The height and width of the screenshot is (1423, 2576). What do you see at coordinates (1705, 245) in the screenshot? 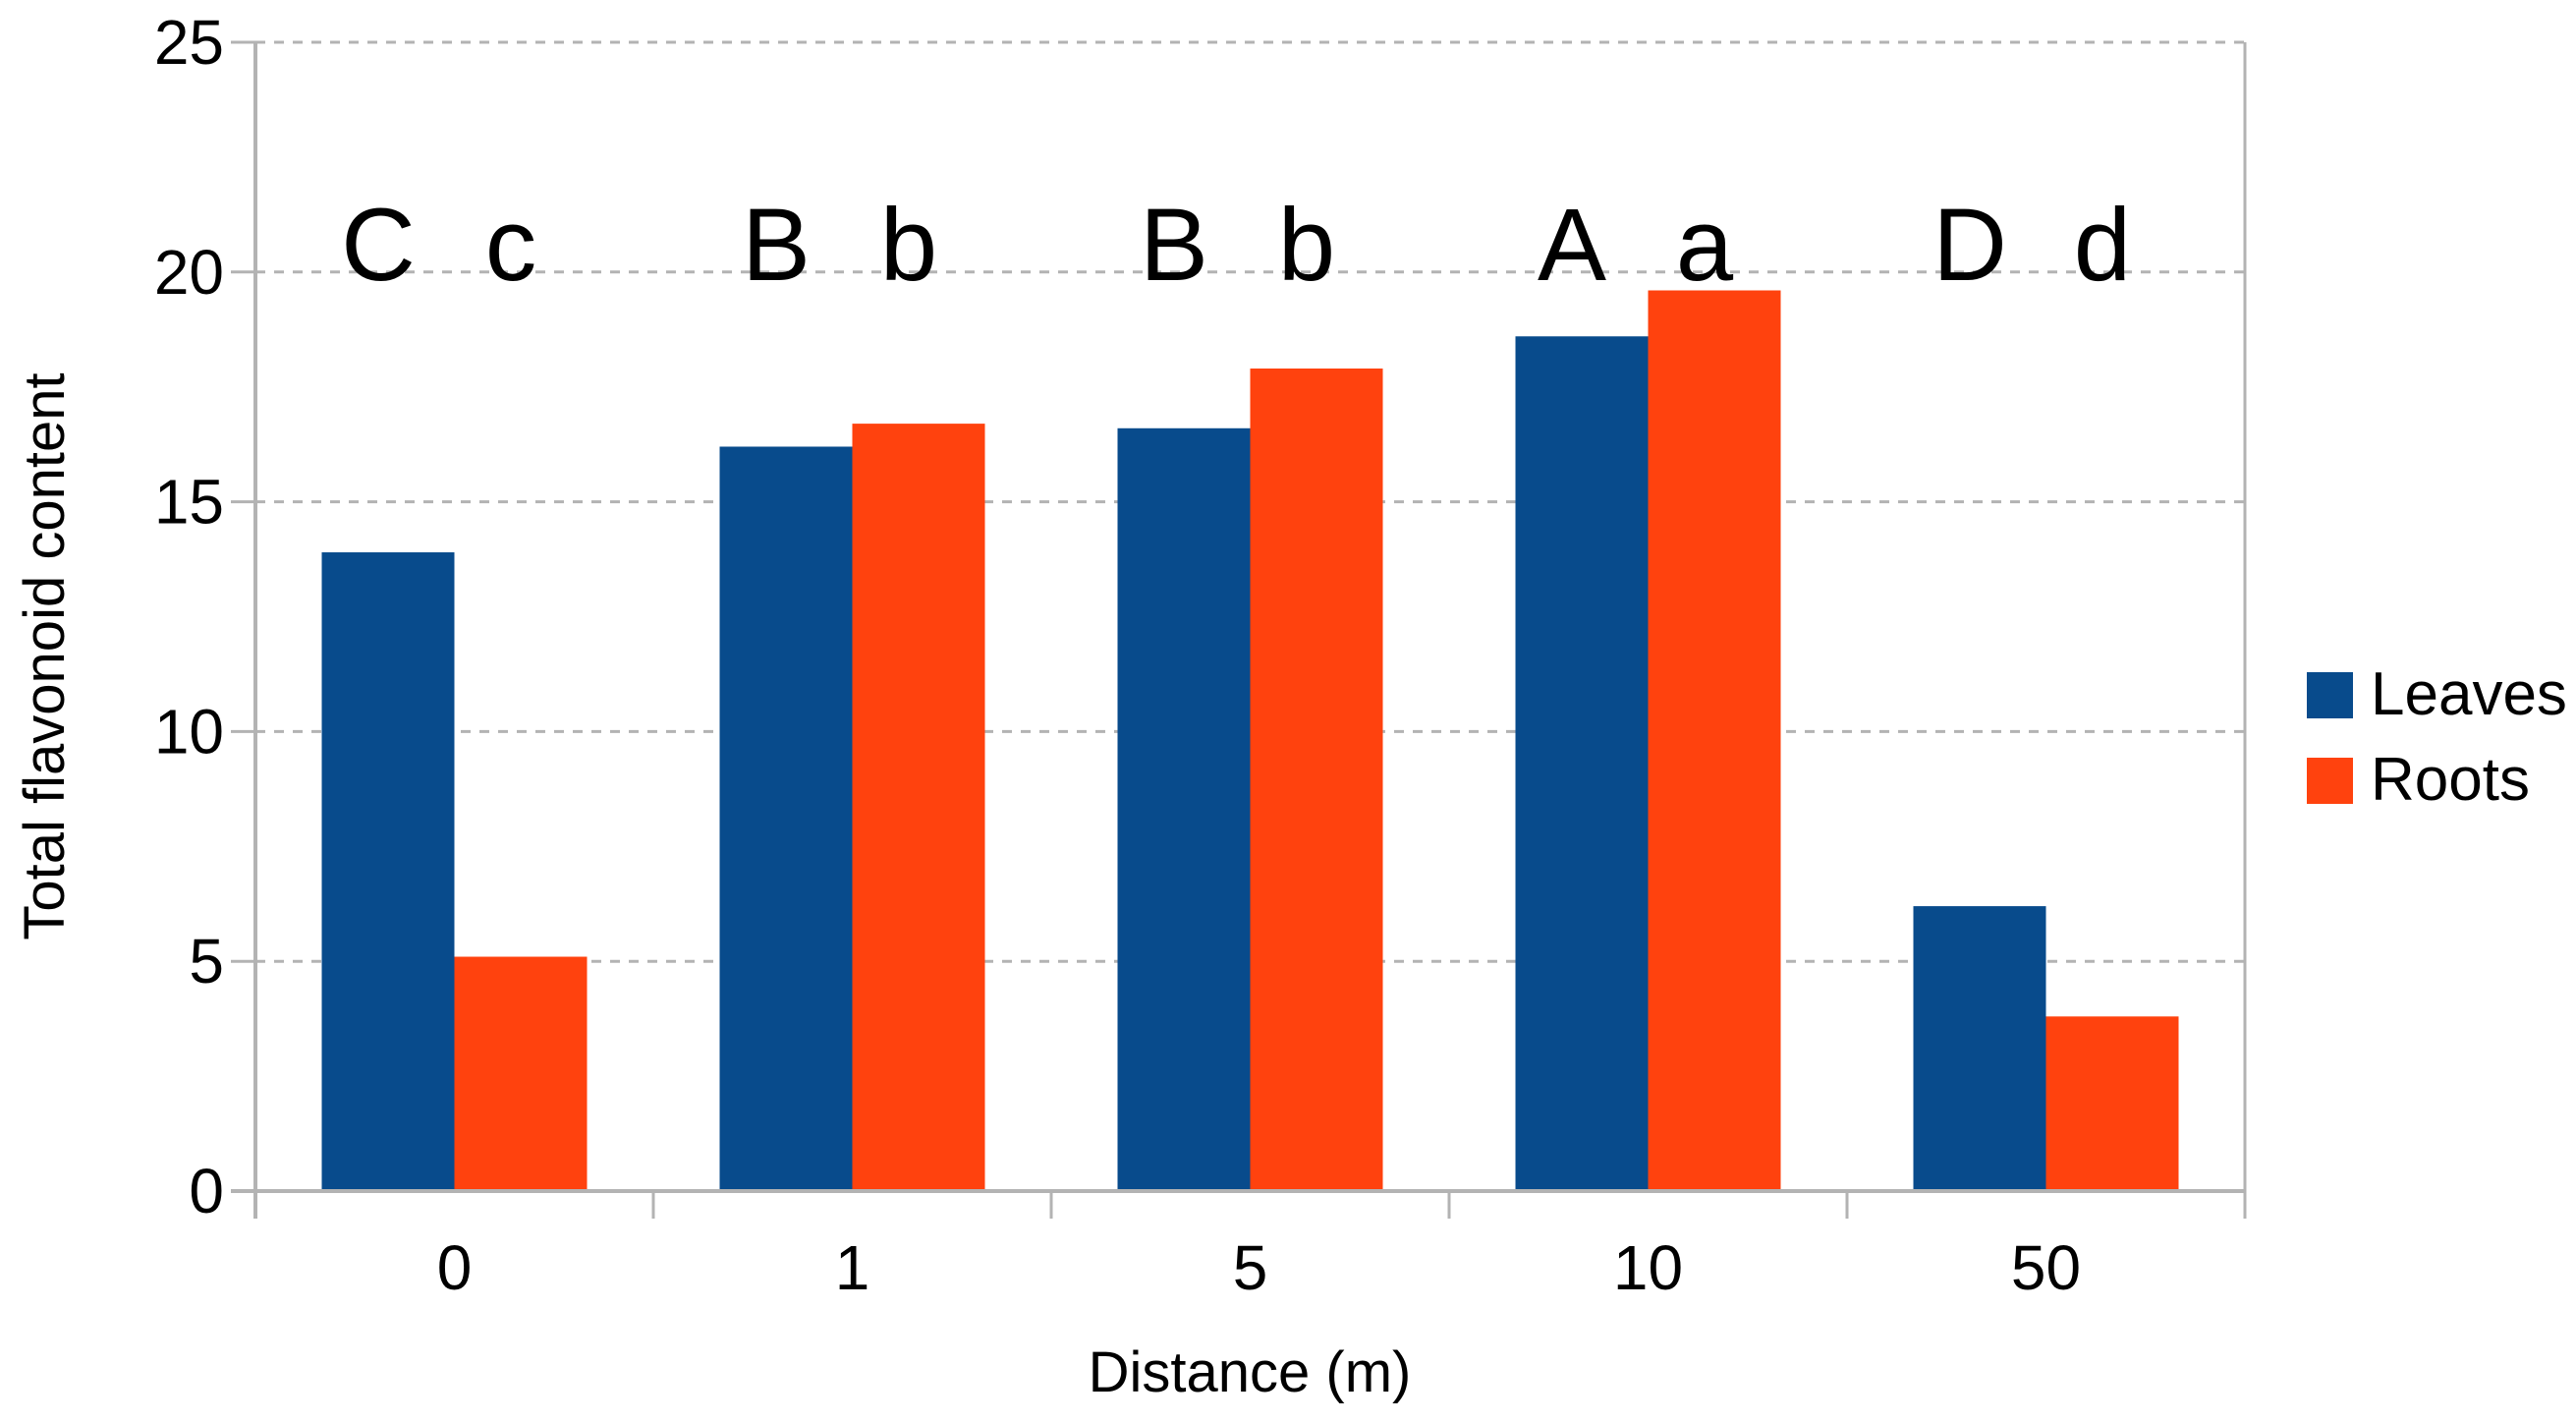
I see `significance-letter: a` at bounding box center [1705, 245].